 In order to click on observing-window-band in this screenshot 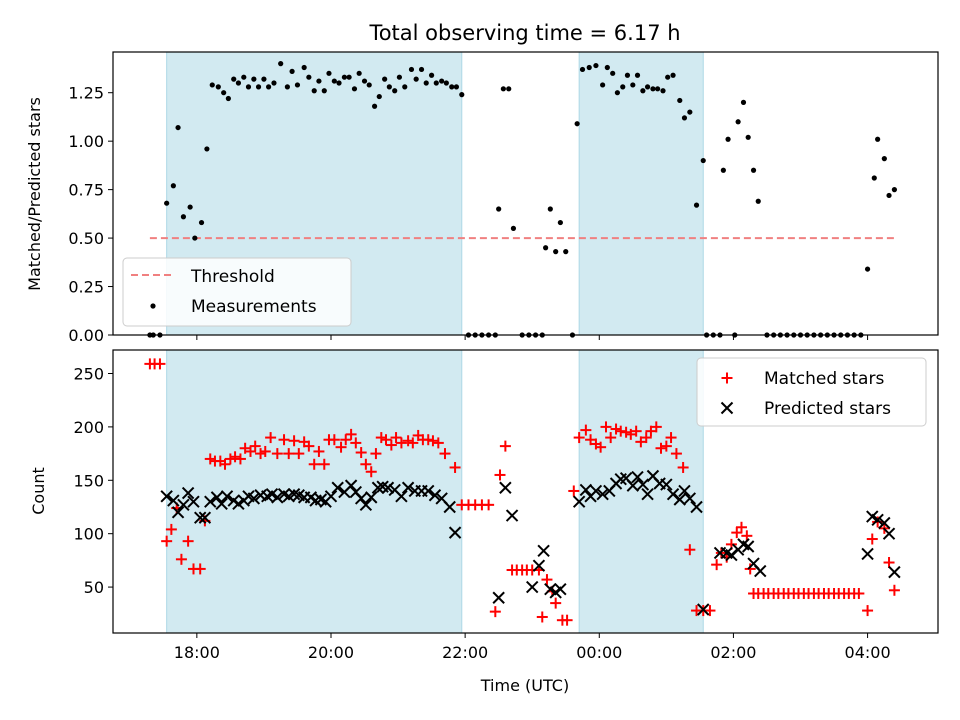, I will do `click(314, 491)`.